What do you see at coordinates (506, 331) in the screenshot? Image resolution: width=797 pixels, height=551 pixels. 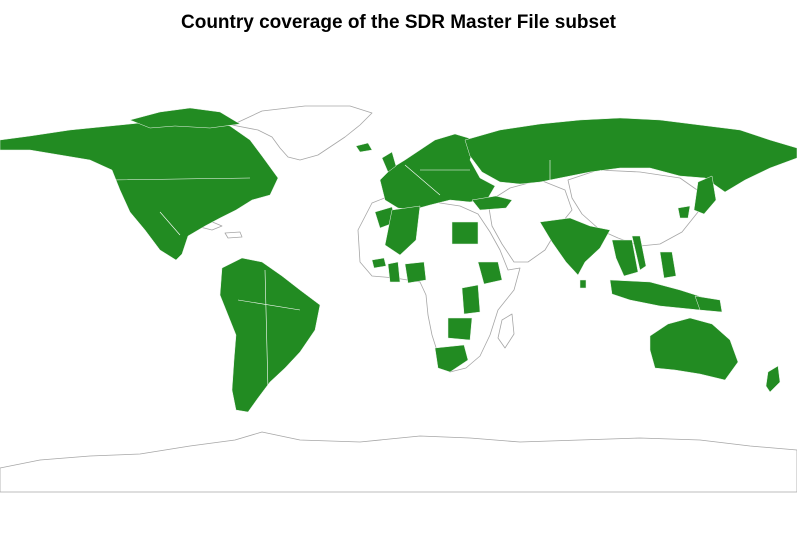 I see `madagascar` at bounding box center [506, 331].